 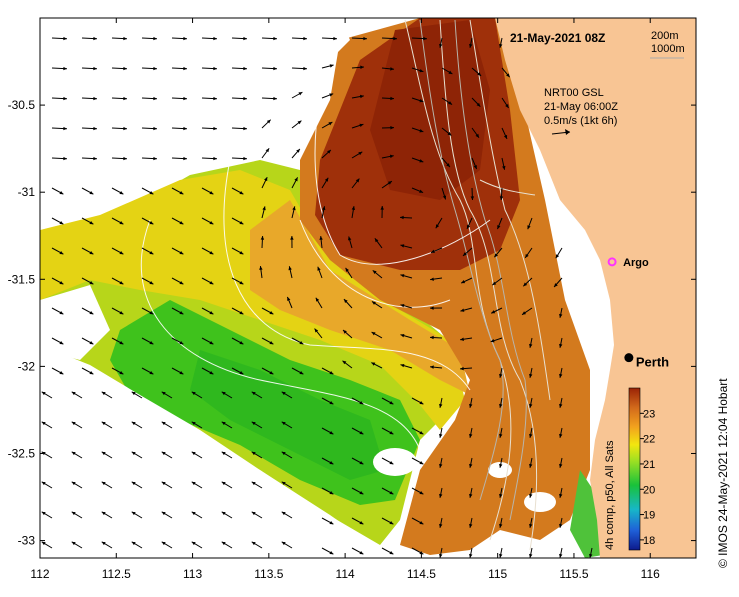 I want to click on colorbar-tick-label: 23, so click(x=649, y=414).